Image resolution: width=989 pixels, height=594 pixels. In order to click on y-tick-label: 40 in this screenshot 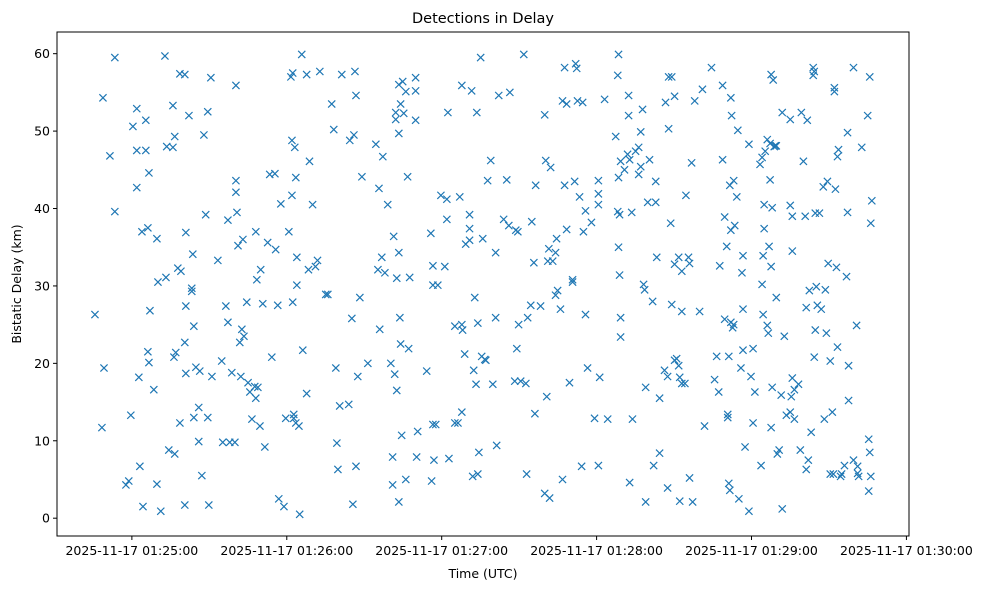, I will do `click(42, 208)`.